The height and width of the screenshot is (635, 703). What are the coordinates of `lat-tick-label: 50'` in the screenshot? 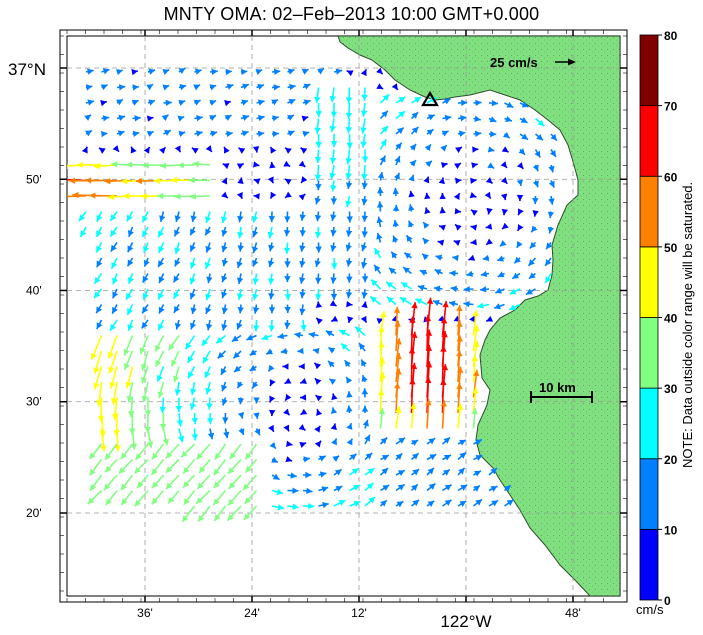 It's located at (34, 179).